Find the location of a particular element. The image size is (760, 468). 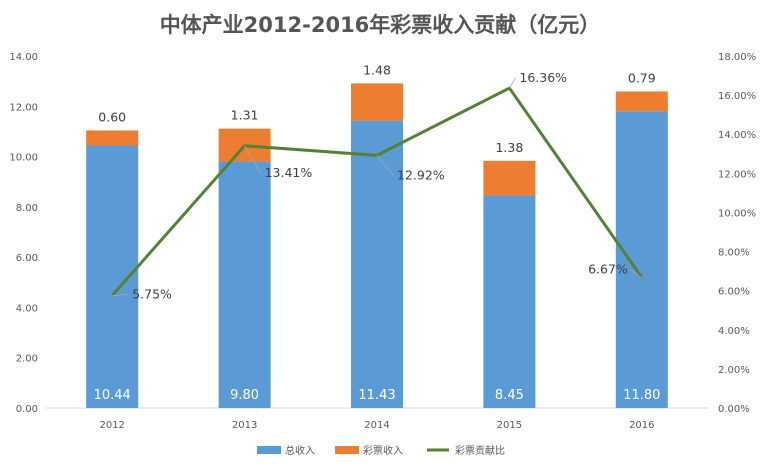

chart-title: 中体产业2012-2016年彩票收入贡献（亿元） is located at coordinates (380, 25).